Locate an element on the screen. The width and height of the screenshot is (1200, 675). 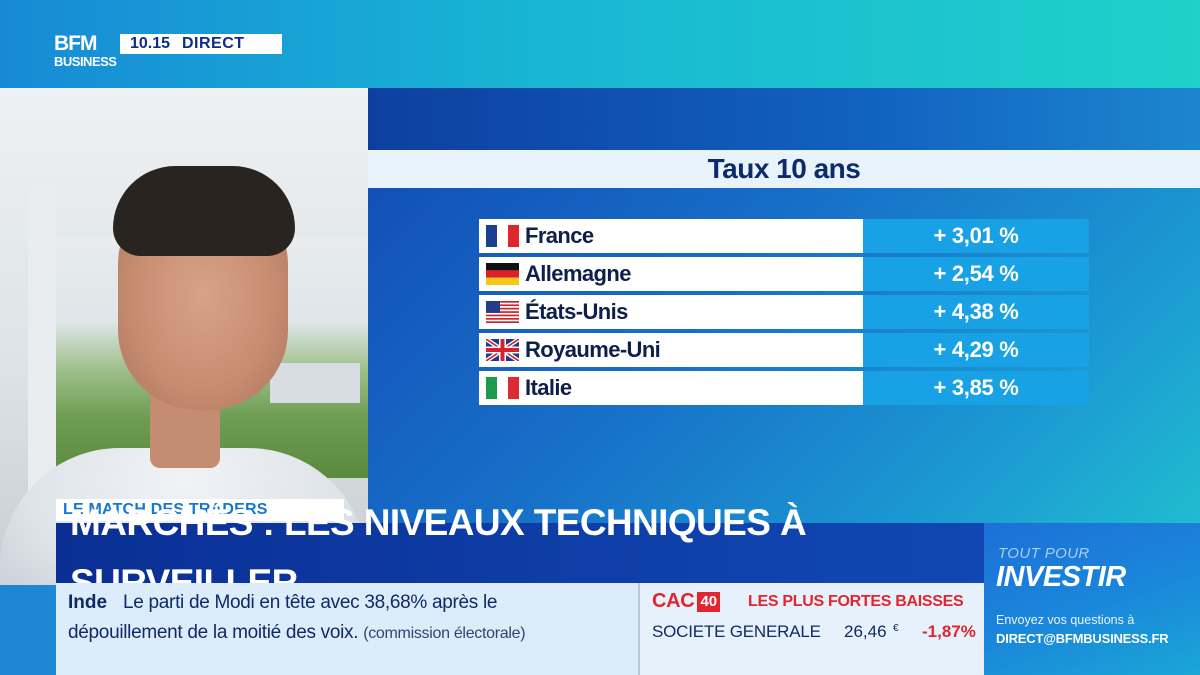
rate-value: + 4,29 % is located at coordinates (976, 349).